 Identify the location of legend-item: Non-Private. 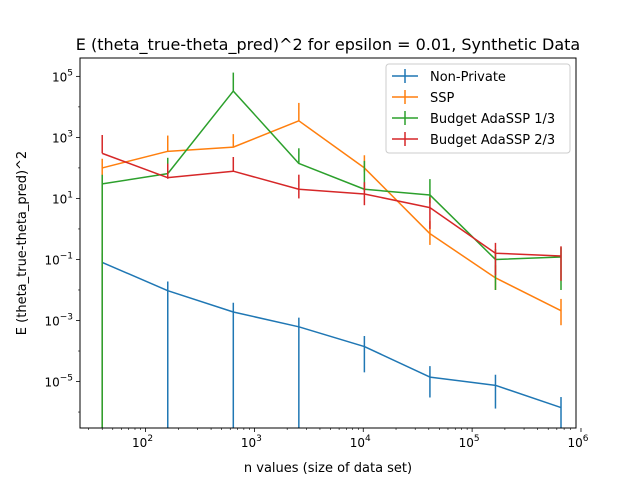
(449, 77).